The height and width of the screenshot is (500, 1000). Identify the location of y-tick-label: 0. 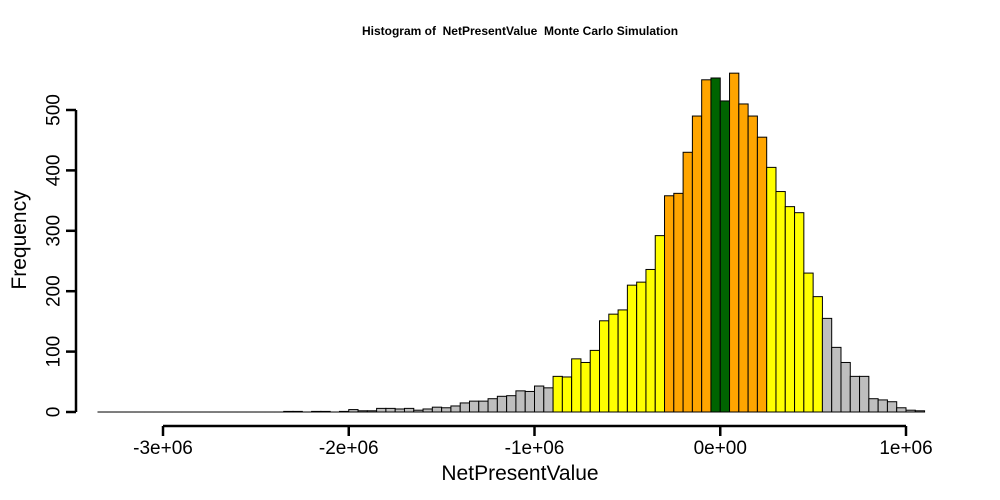
(54, 412).